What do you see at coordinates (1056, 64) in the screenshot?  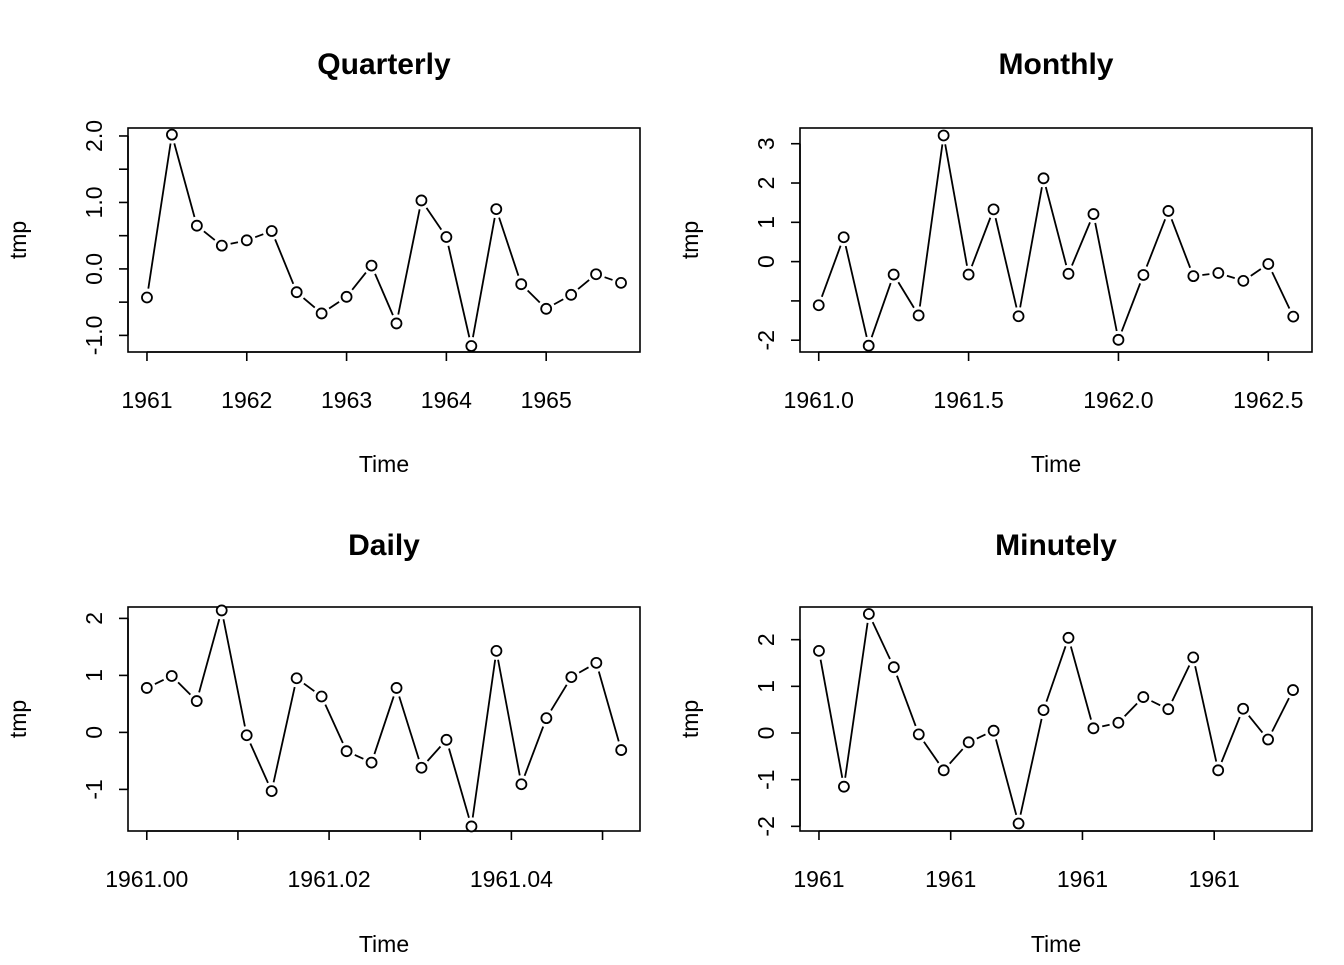 I see `chart-title: Monthly` at bounding box center [1056, 64].